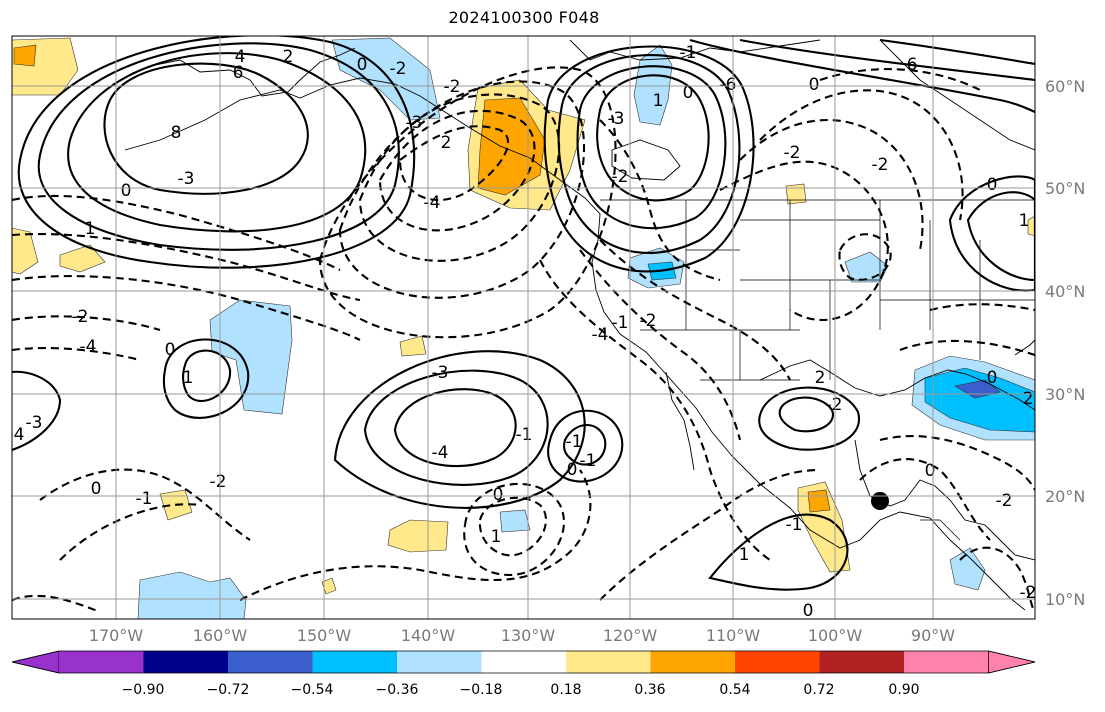 Image resolution: width=1105 pixels, height=712 pixels. Describe the element at coordinates (1065, 394) in the screenshot. I see `lat-label-30n: 30°N` at that location.